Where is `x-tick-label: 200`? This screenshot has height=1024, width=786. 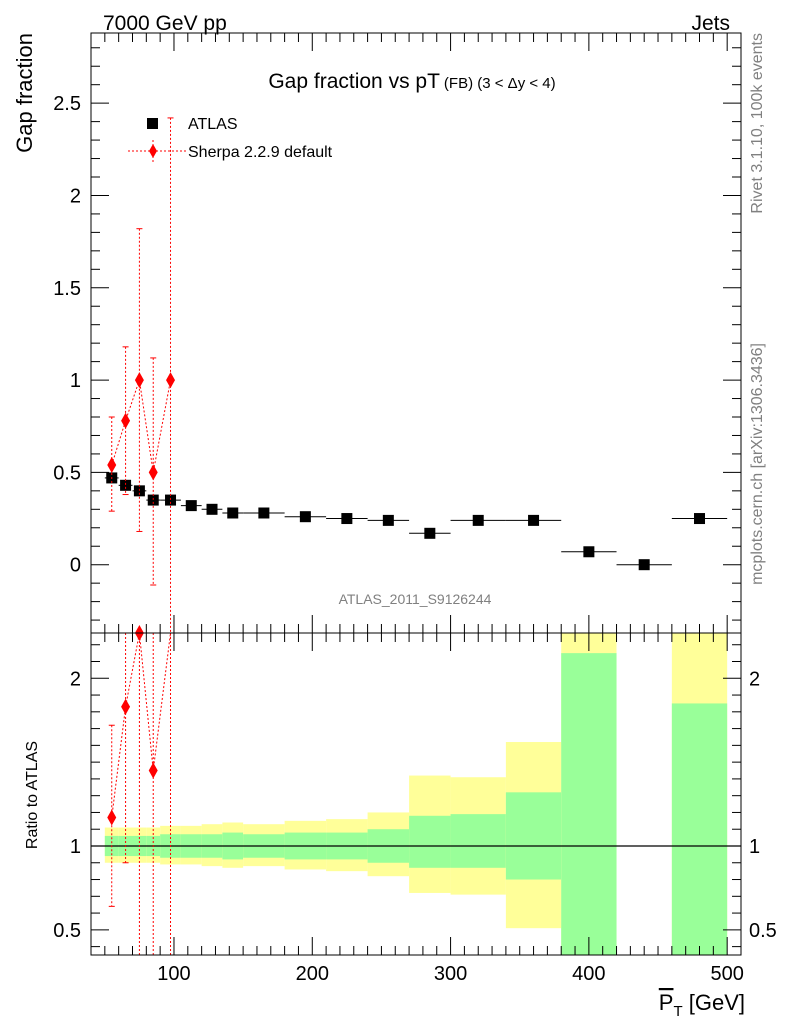
x-tick-label: 200 is located at coordinates (312, 974).